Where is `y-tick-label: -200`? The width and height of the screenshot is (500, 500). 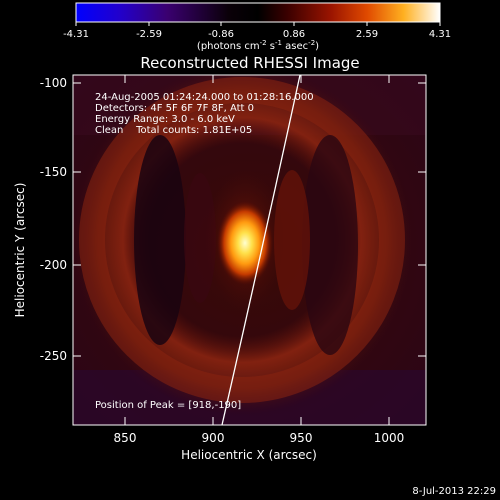 y-tick-label: -200 is located at coordinates (53, 265).